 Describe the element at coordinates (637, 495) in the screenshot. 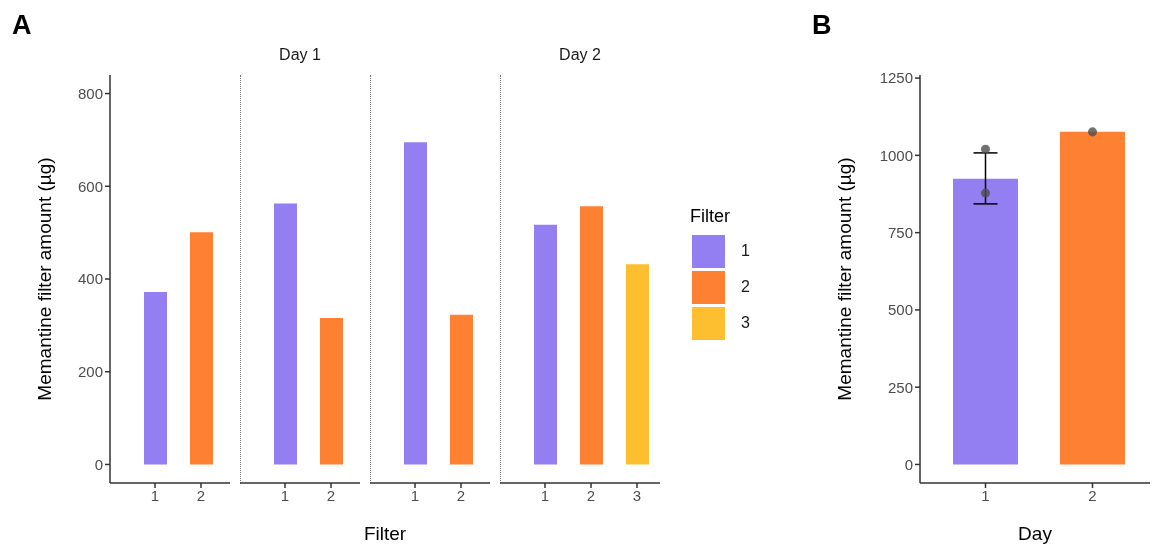

I see `x-tick-label: 3` at that location.